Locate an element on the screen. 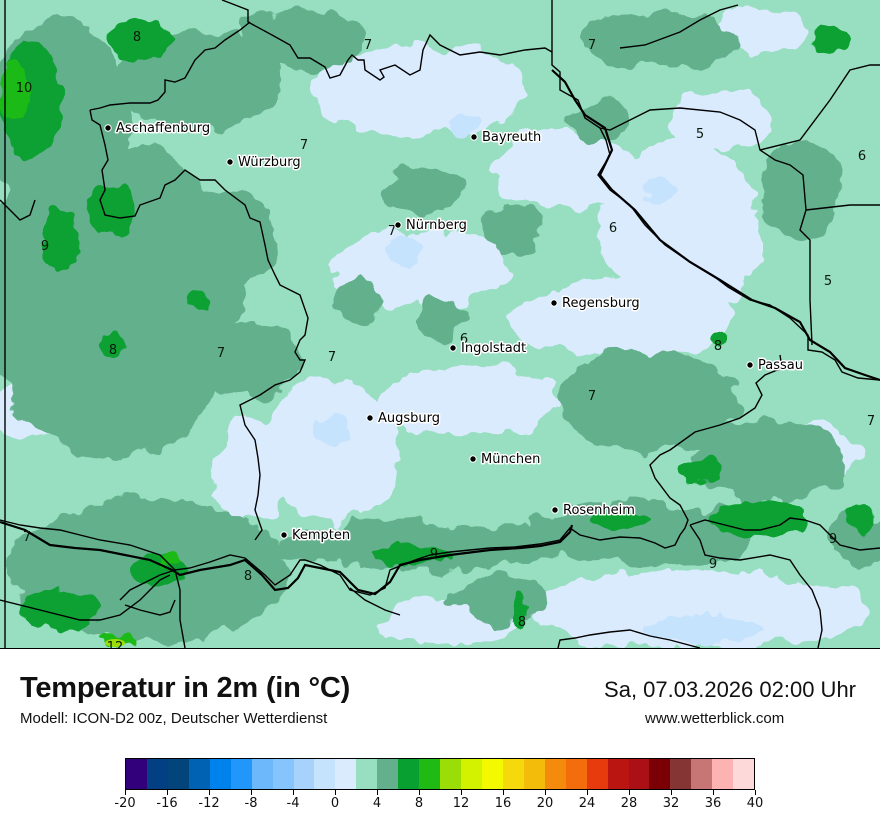  city-marker: Nürnberg is located at coordinates (431, 226).